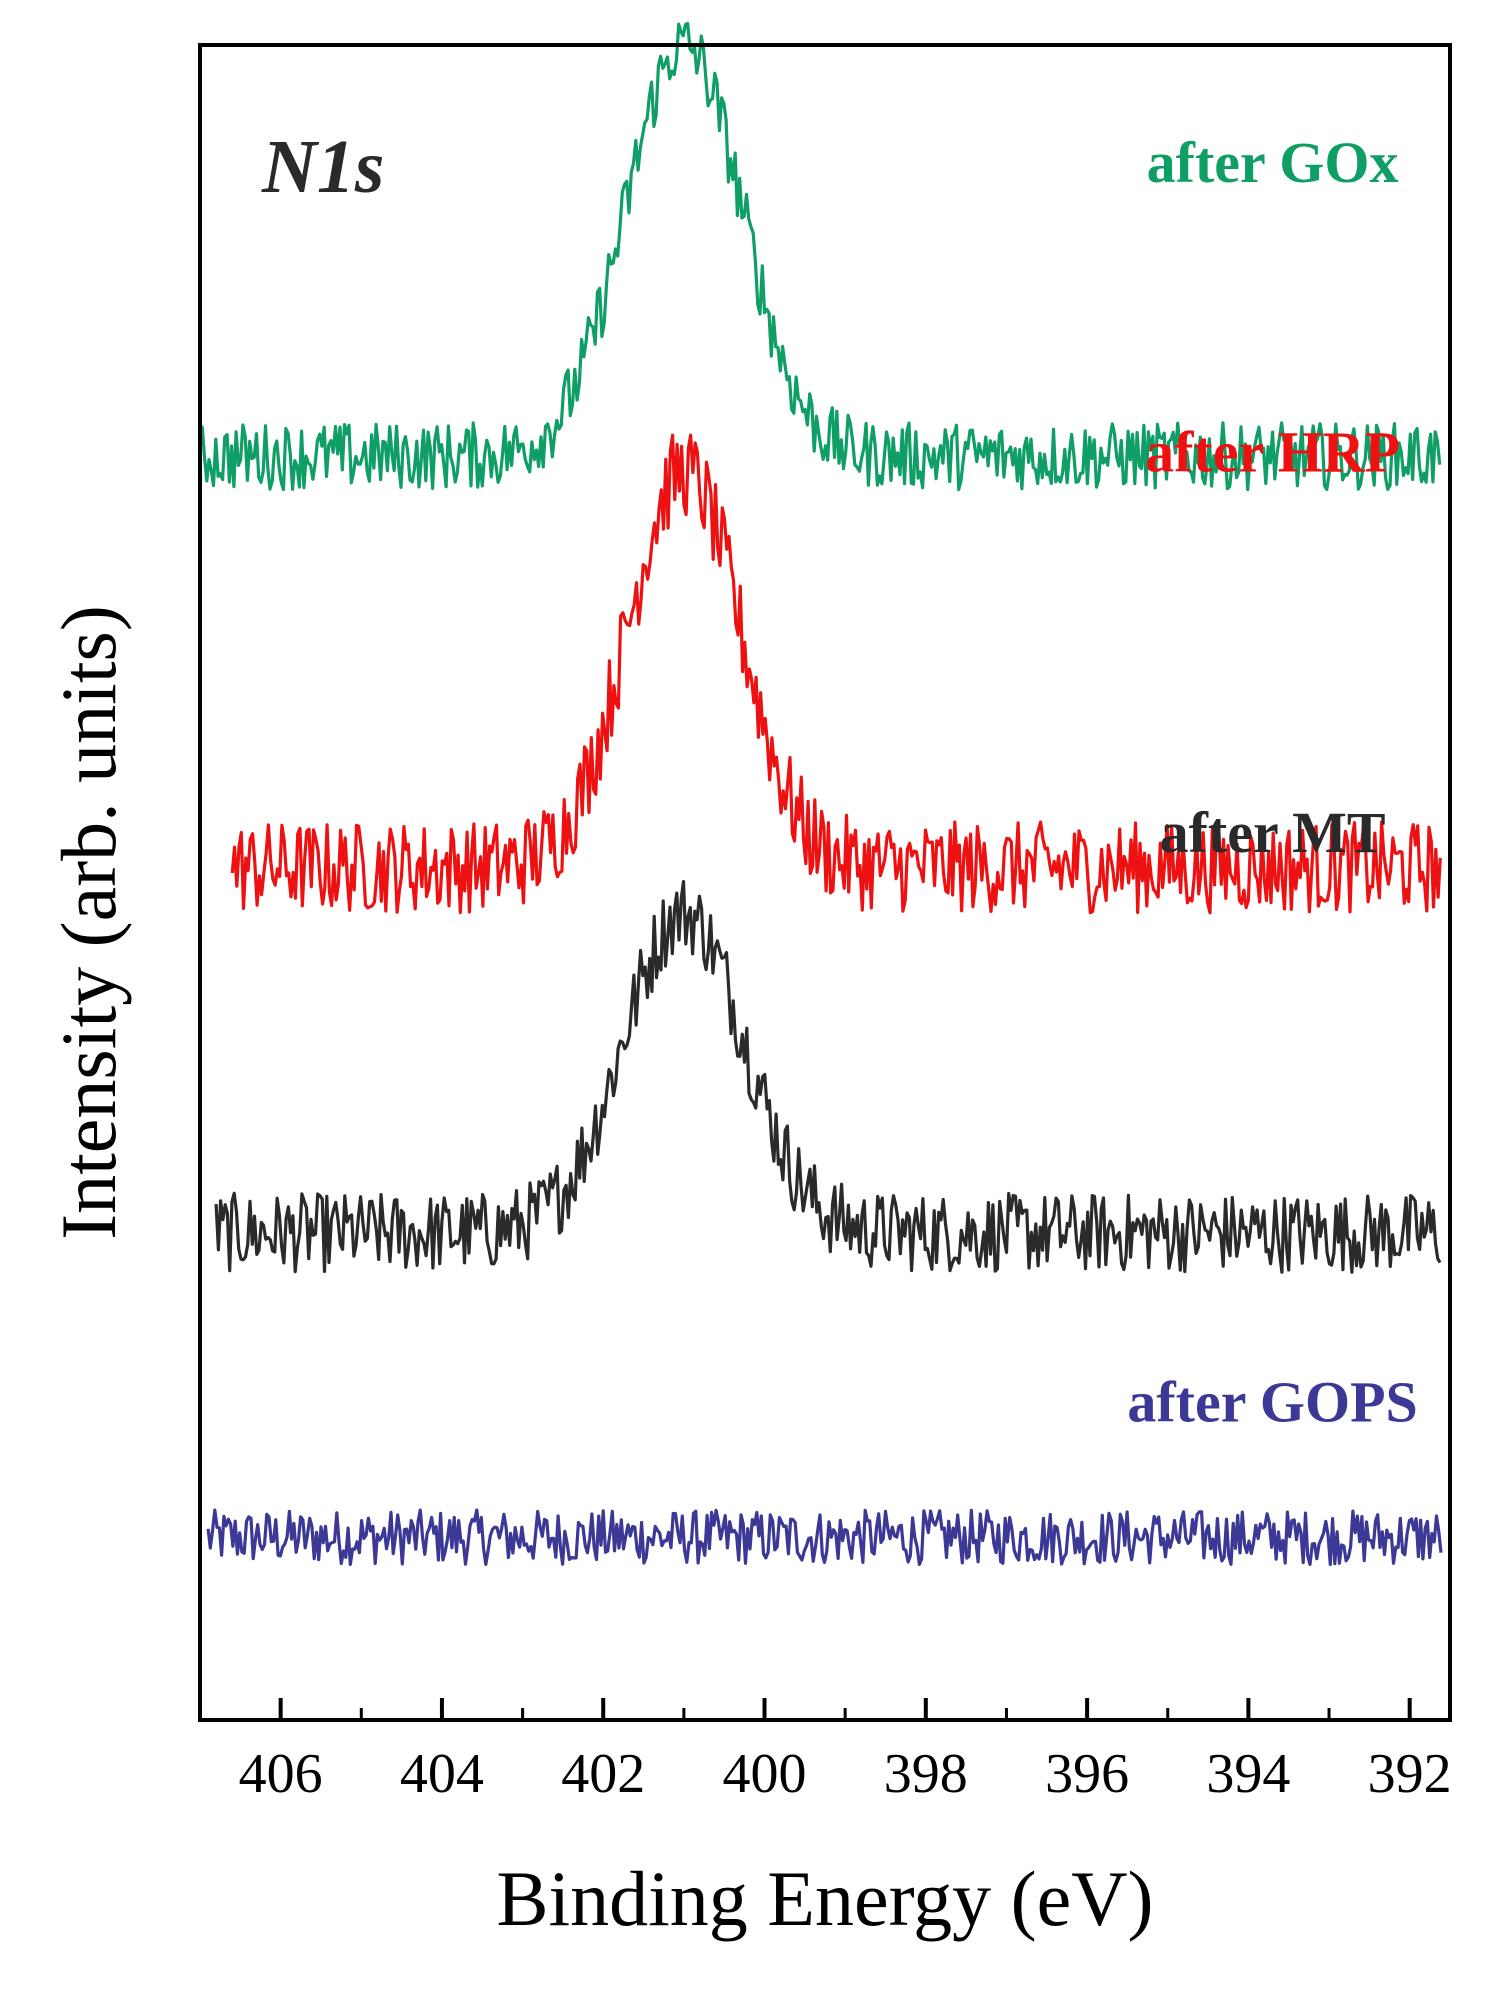 This screenshot has width=1500, height=2007. What do you see at coordinates (1410, 1774) in the screenshot?
I see `x-tick-label: 392` at bounding box center [1410, 1774].